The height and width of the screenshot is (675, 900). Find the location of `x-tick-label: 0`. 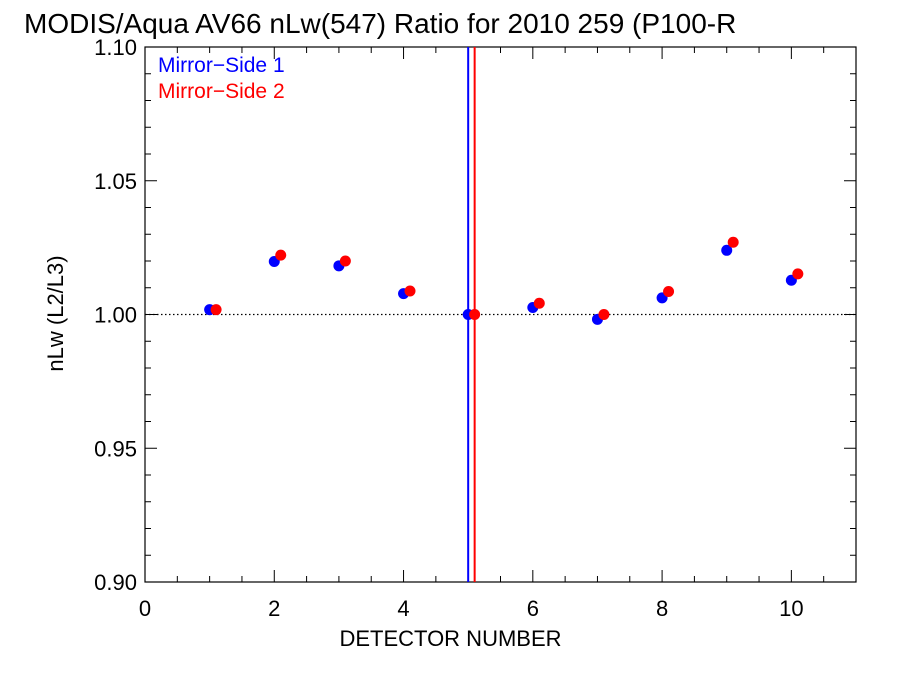

x-tick-label: 0 is located at coordinates (145, 608).